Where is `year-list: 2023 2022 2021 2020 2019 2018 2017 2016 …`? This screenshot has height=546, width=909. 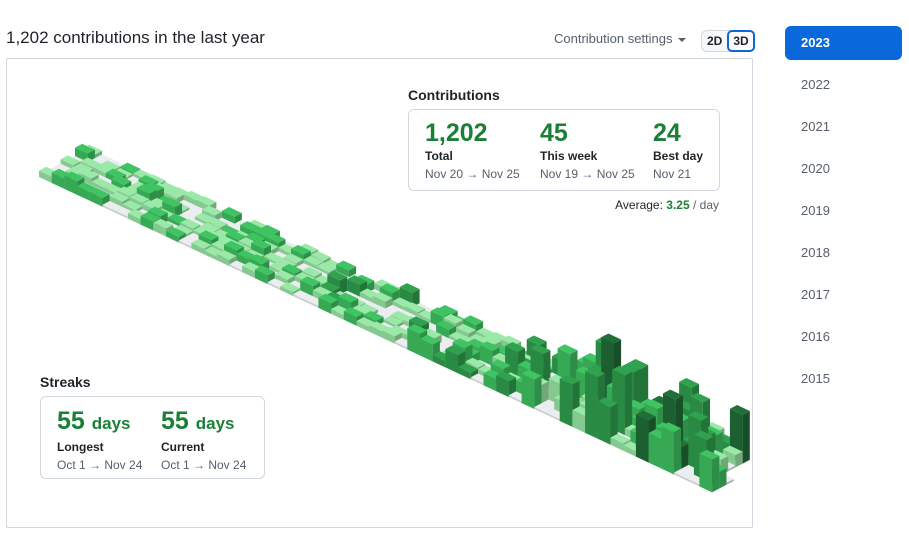
year-list: 2023 2022 2021 2020 2019 2018 2017 2016 … is located at coordinates (843, 215).